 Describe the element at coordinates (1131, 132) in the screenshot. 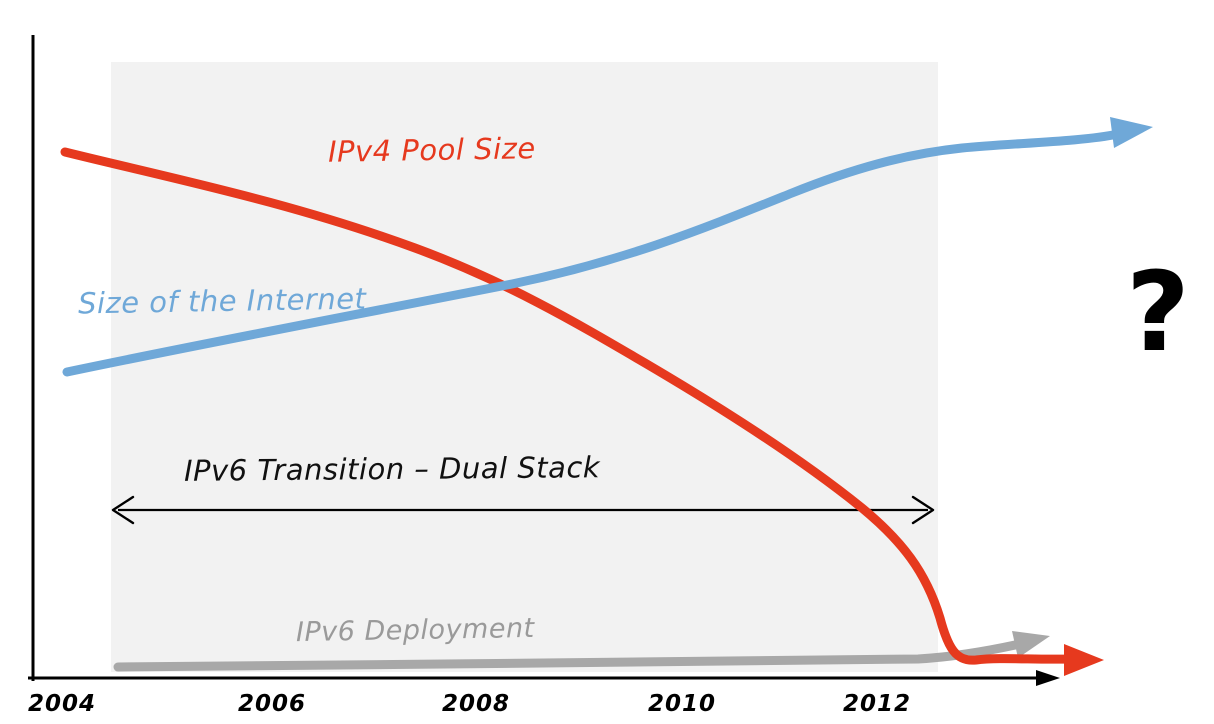

I see `internet-arrow-icon` at that location.